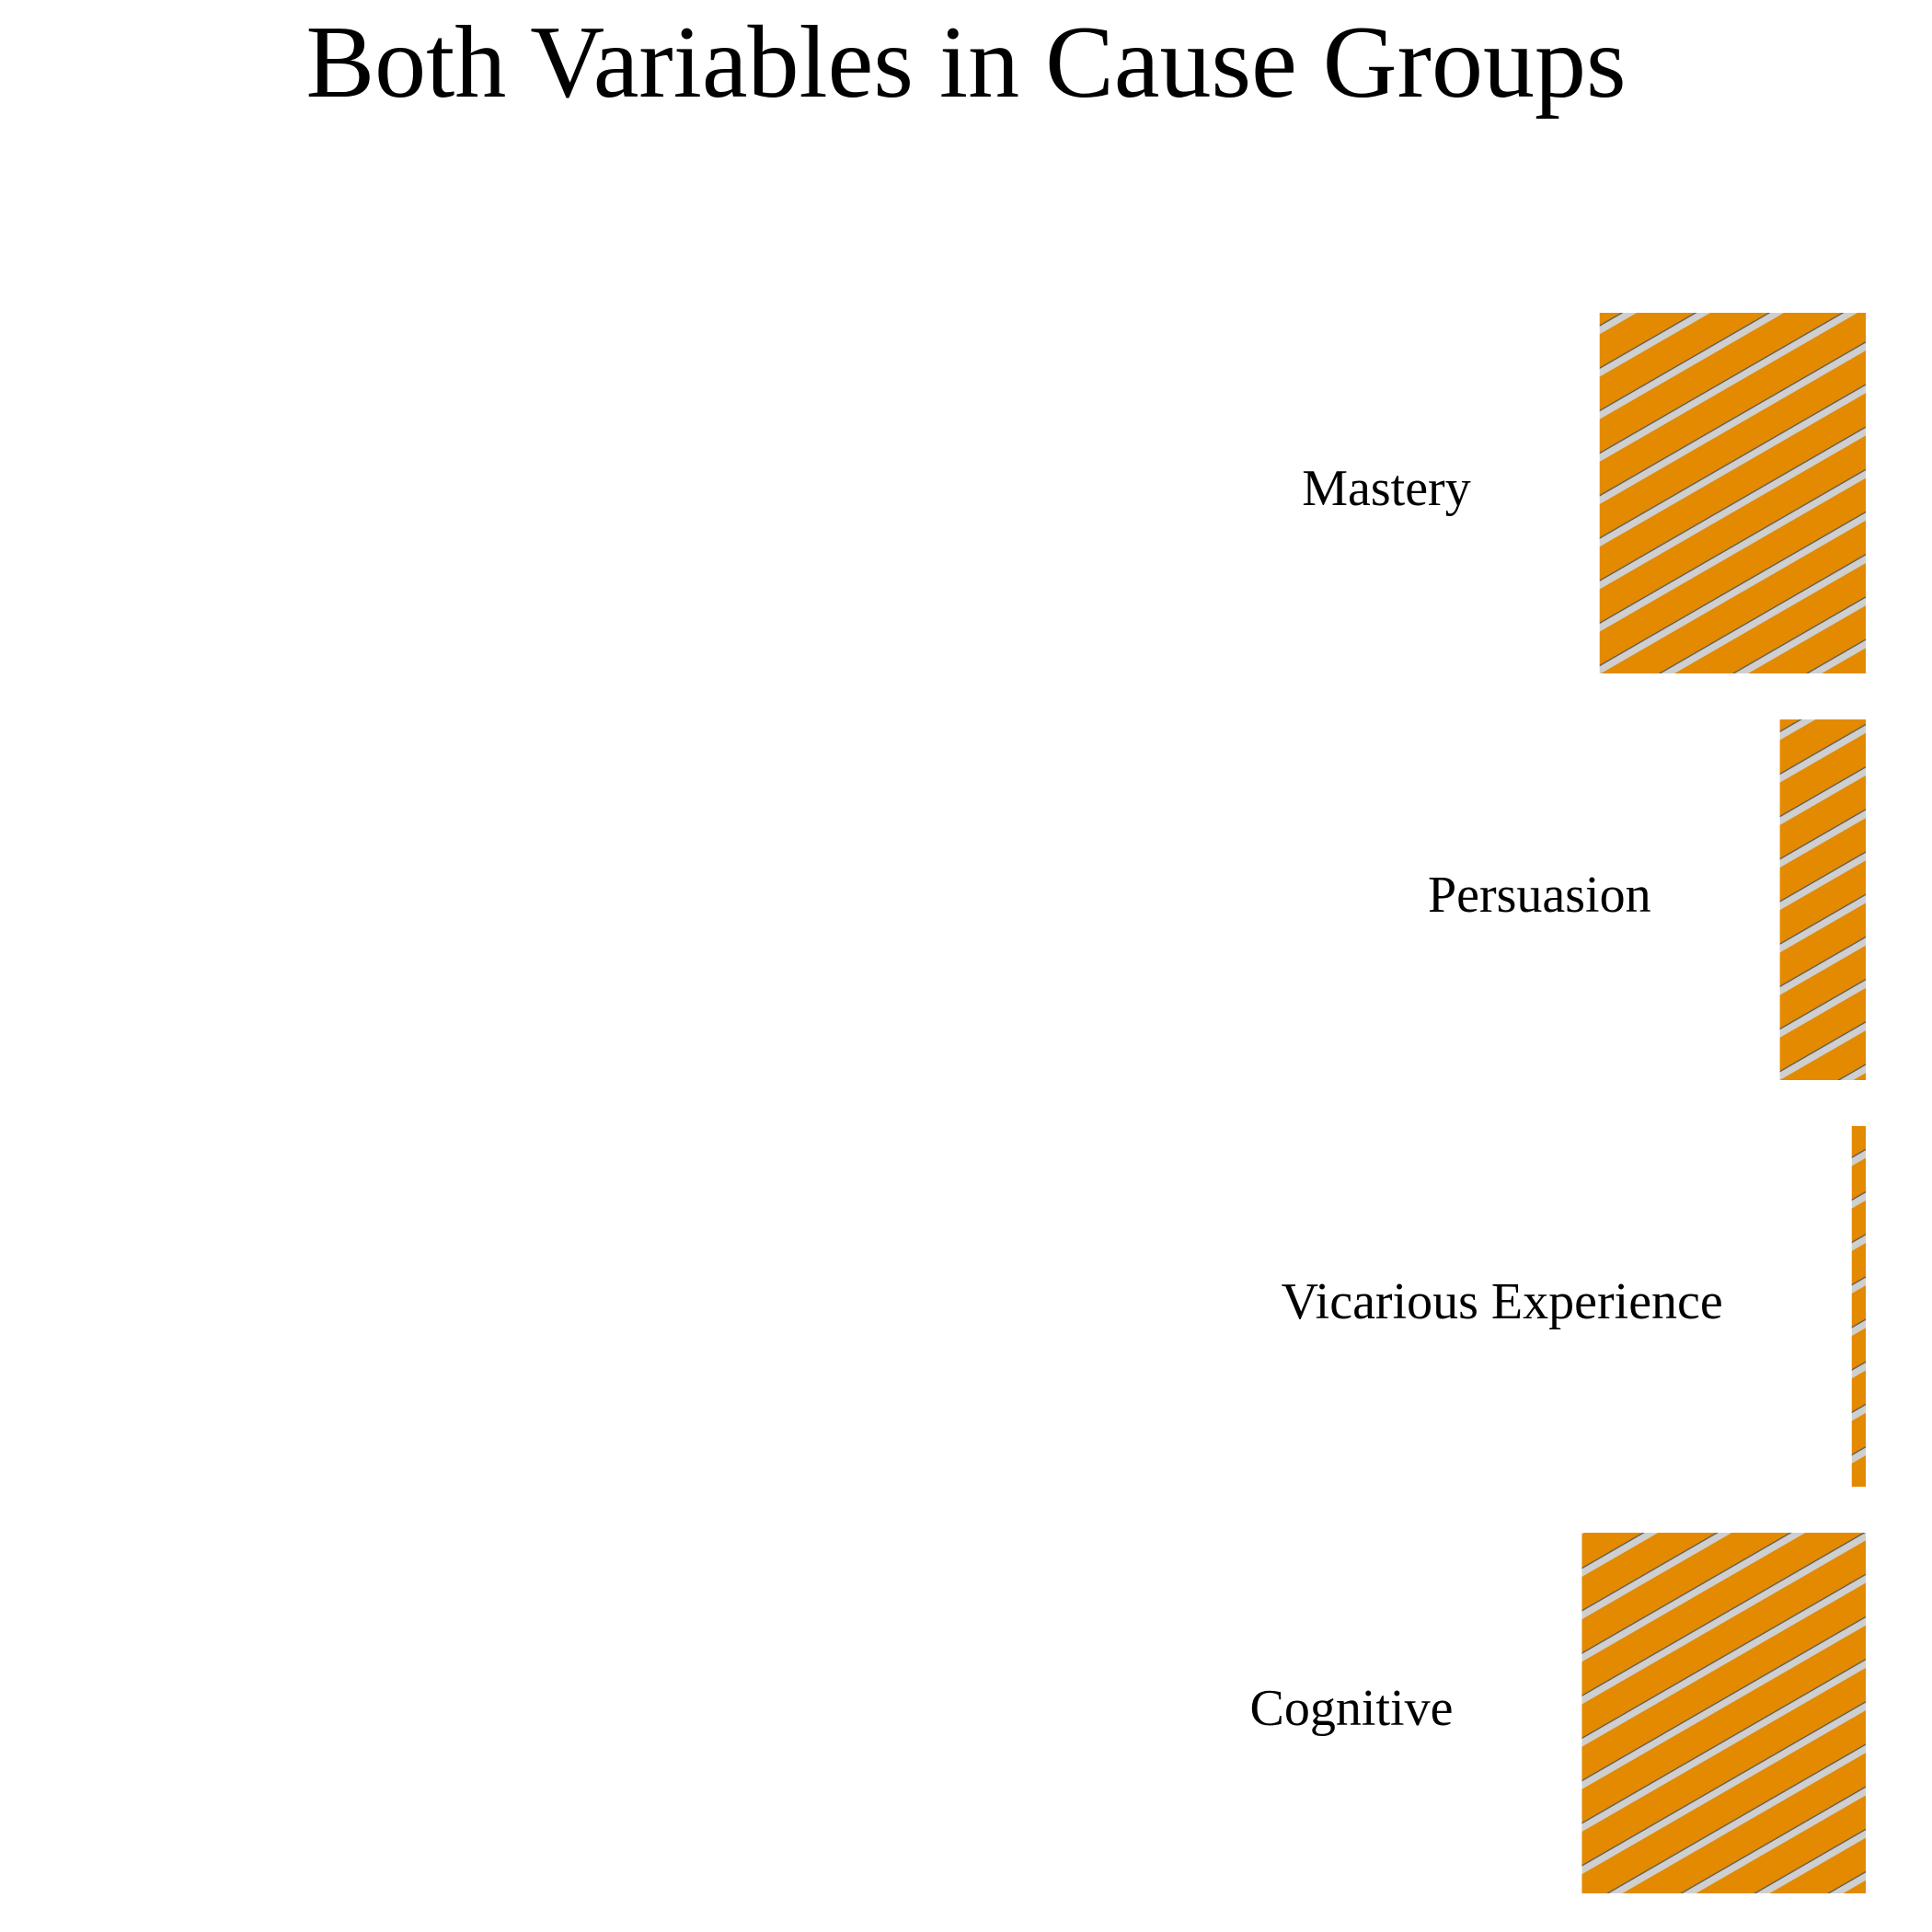 The width and height of the screenshot is (1932, 1932). I want to click on category-label-vicarious-experience: Vicarious Experience, so click(1502, 1301).